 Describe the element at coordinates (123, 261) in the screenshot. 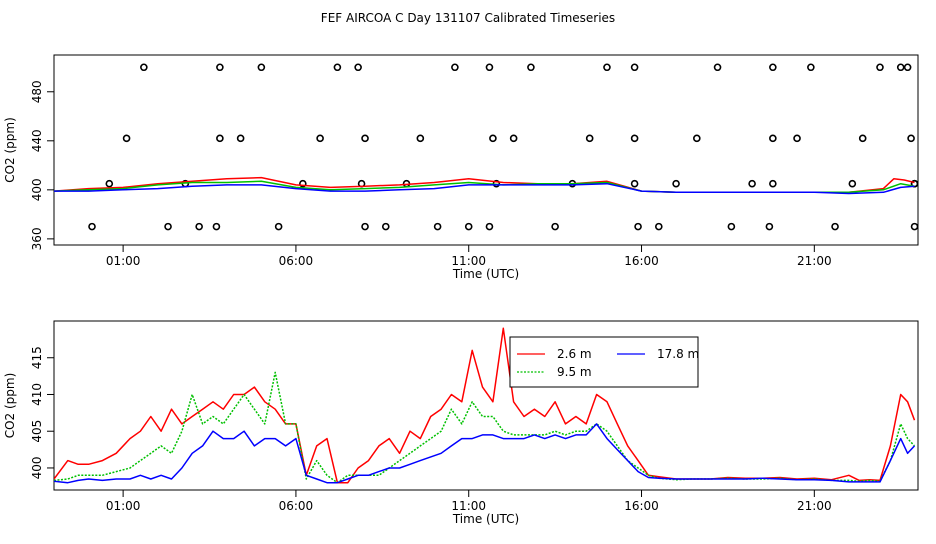

I see `top-x-tick-label: 01:00` at that location.